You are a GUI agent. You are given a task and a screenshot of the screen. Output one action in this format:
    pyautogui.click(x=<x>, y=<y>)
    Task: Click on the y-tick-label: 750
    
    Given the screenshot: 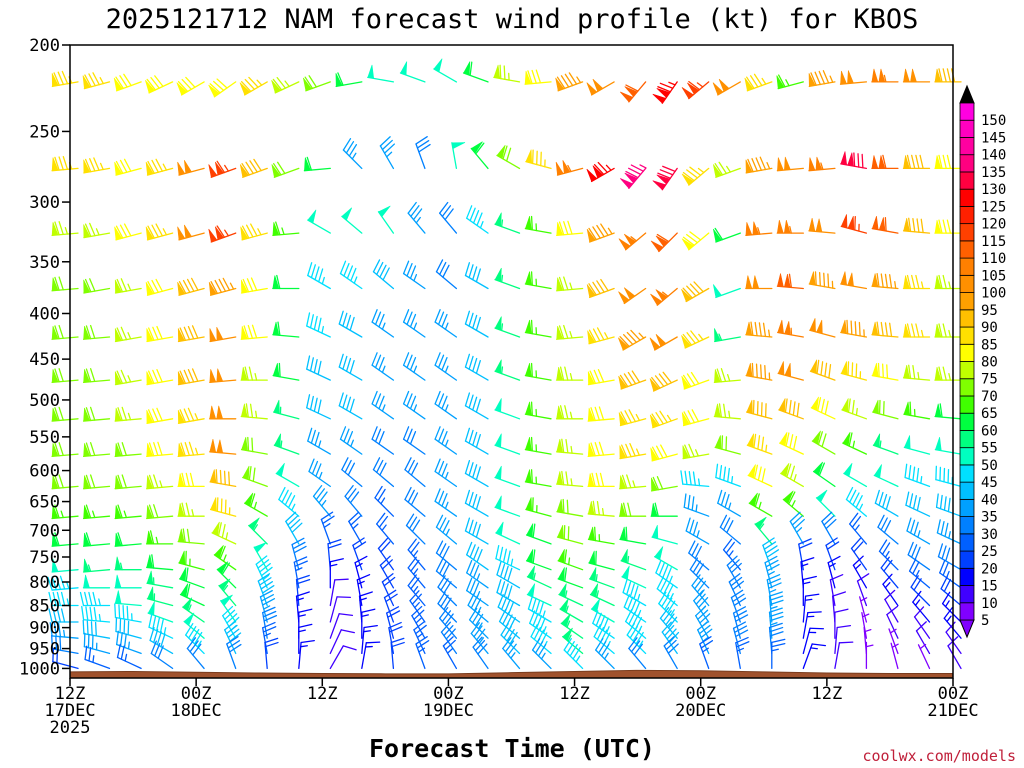 What is the action you would take?
    pyautogui.click(x=44, y=558)
    